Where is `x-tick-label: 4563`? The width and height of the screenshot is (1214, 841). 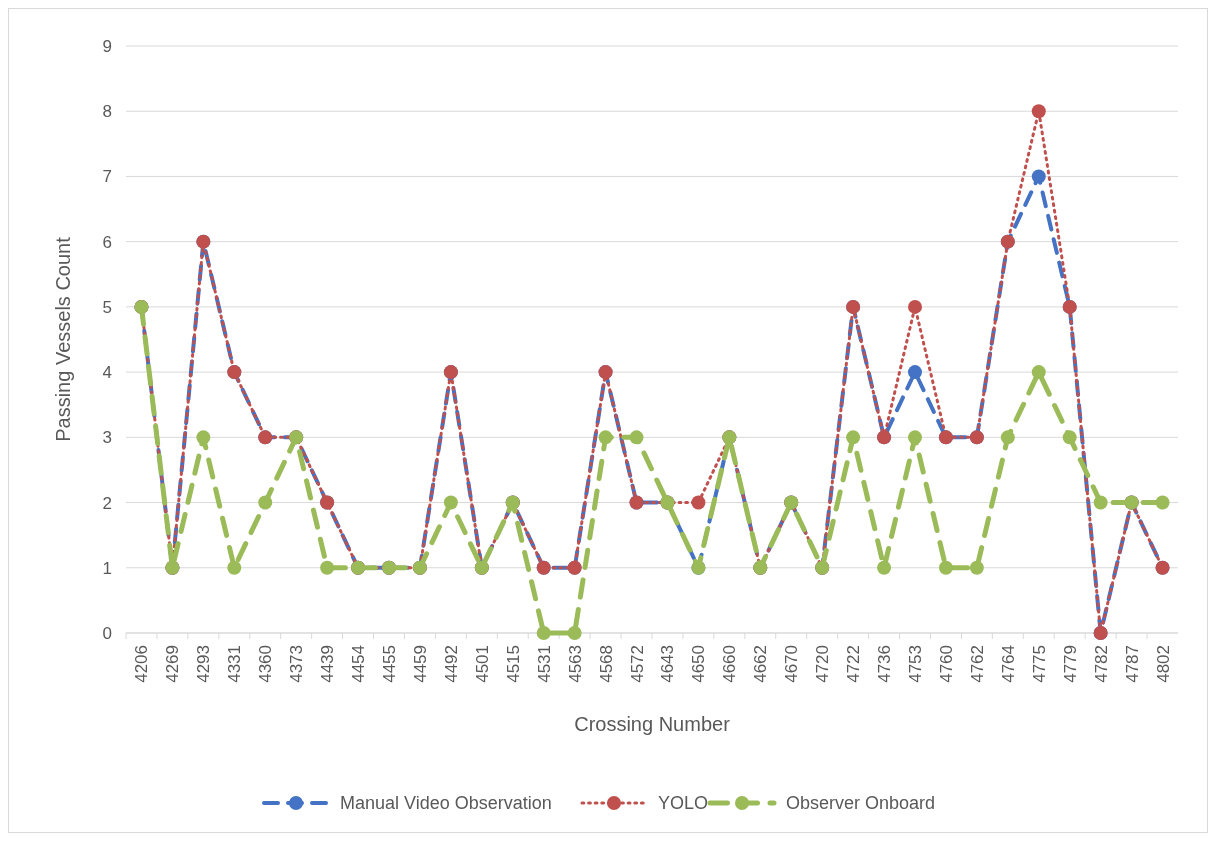 x-tick-label: 4563 is located at coordinates (575, 664).